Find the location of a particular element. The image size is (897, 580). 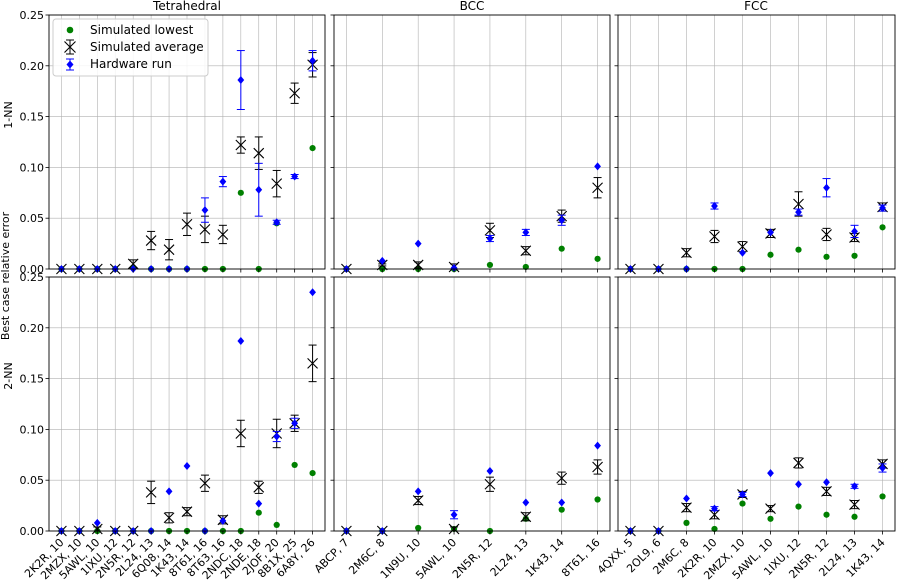

panel-1-ytick-label-3: 0.15 is located at coordinates (32, 117).